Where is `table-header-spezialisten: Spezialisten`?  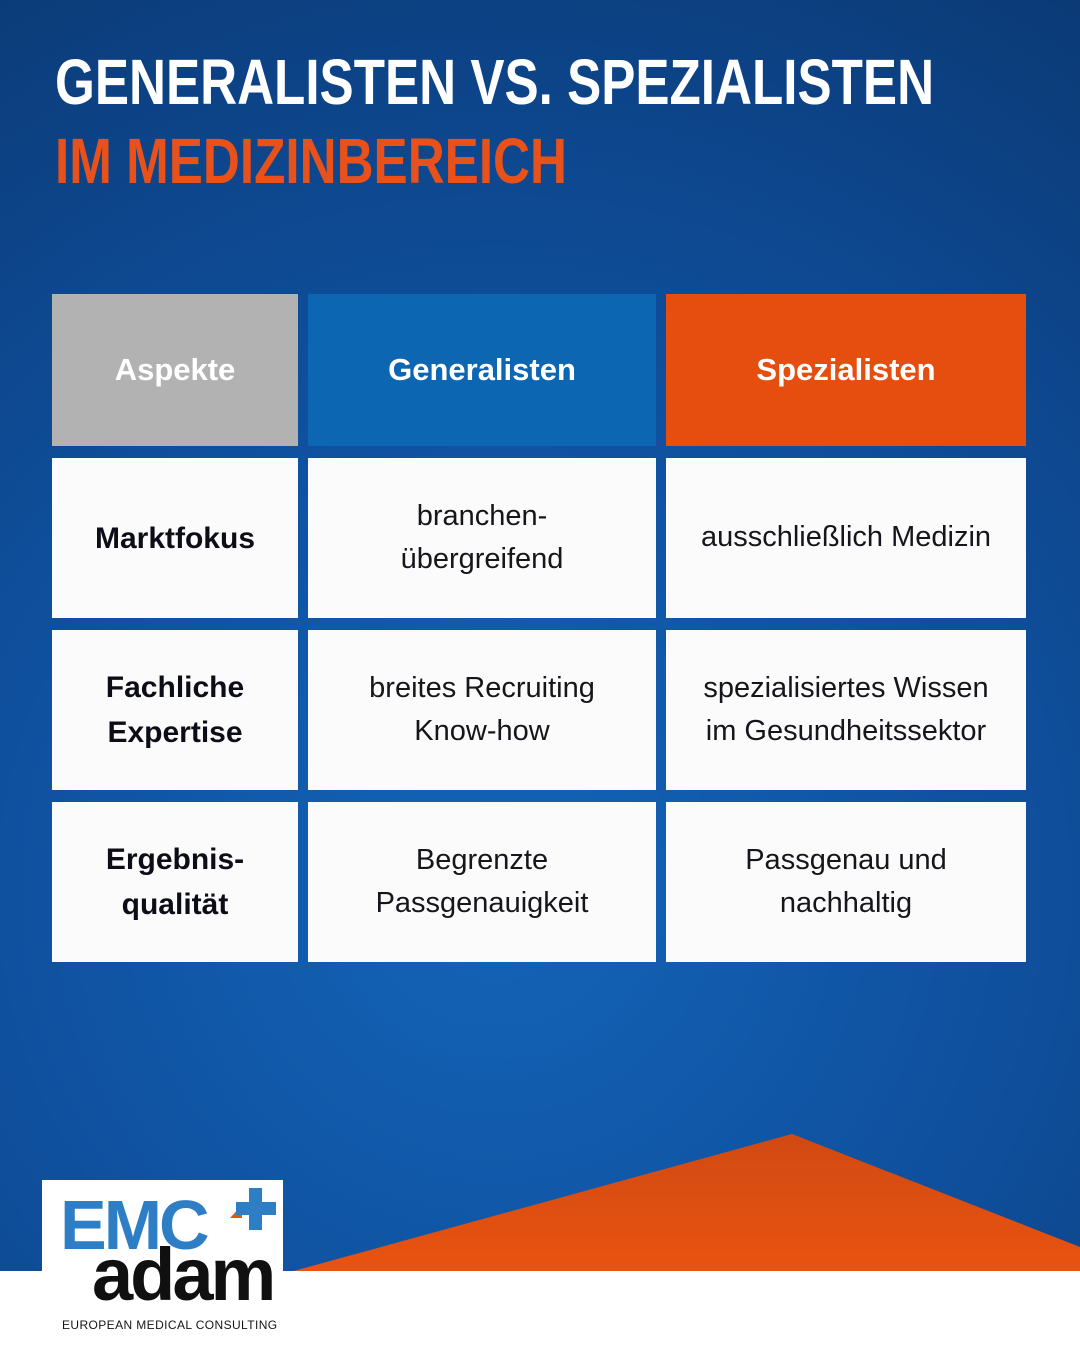
table-header-spezialisten: Spezialisten is located at coordinates (846, 370).